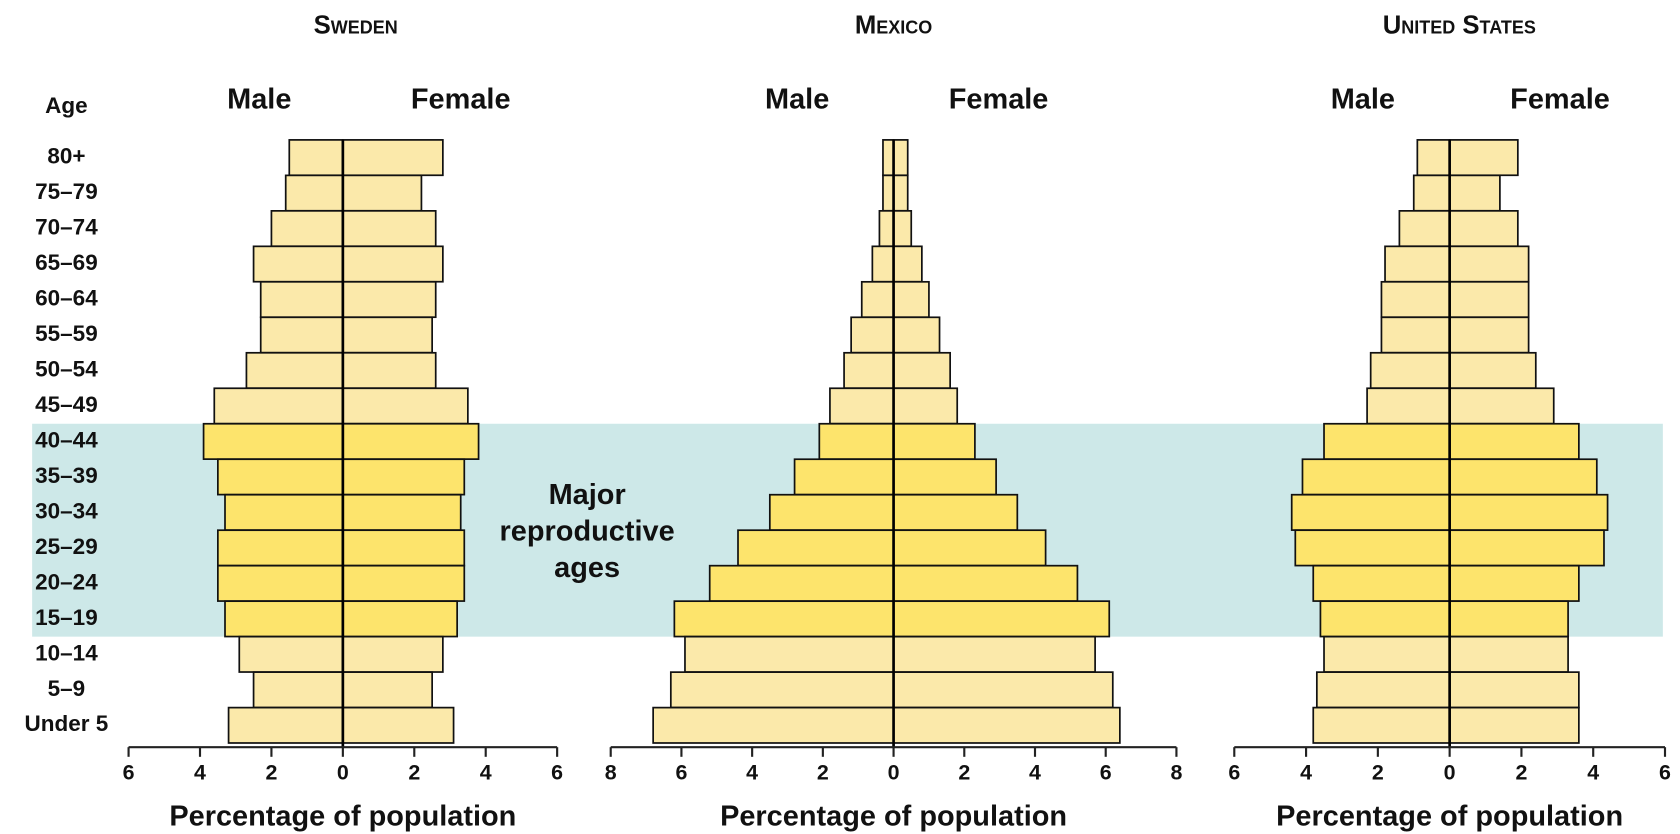  I want to click on y-axis-label: Age, so click(66, 105).